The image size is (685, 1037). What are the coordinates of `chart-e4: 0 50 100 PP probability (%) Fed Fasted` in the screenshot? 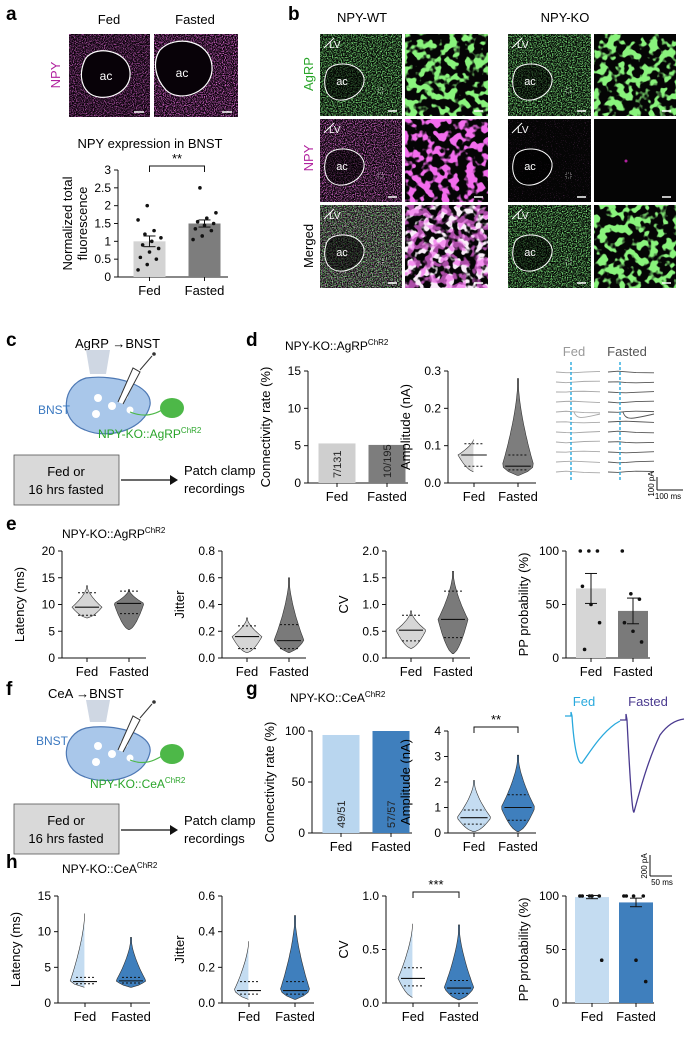 It's located at (584, 611).